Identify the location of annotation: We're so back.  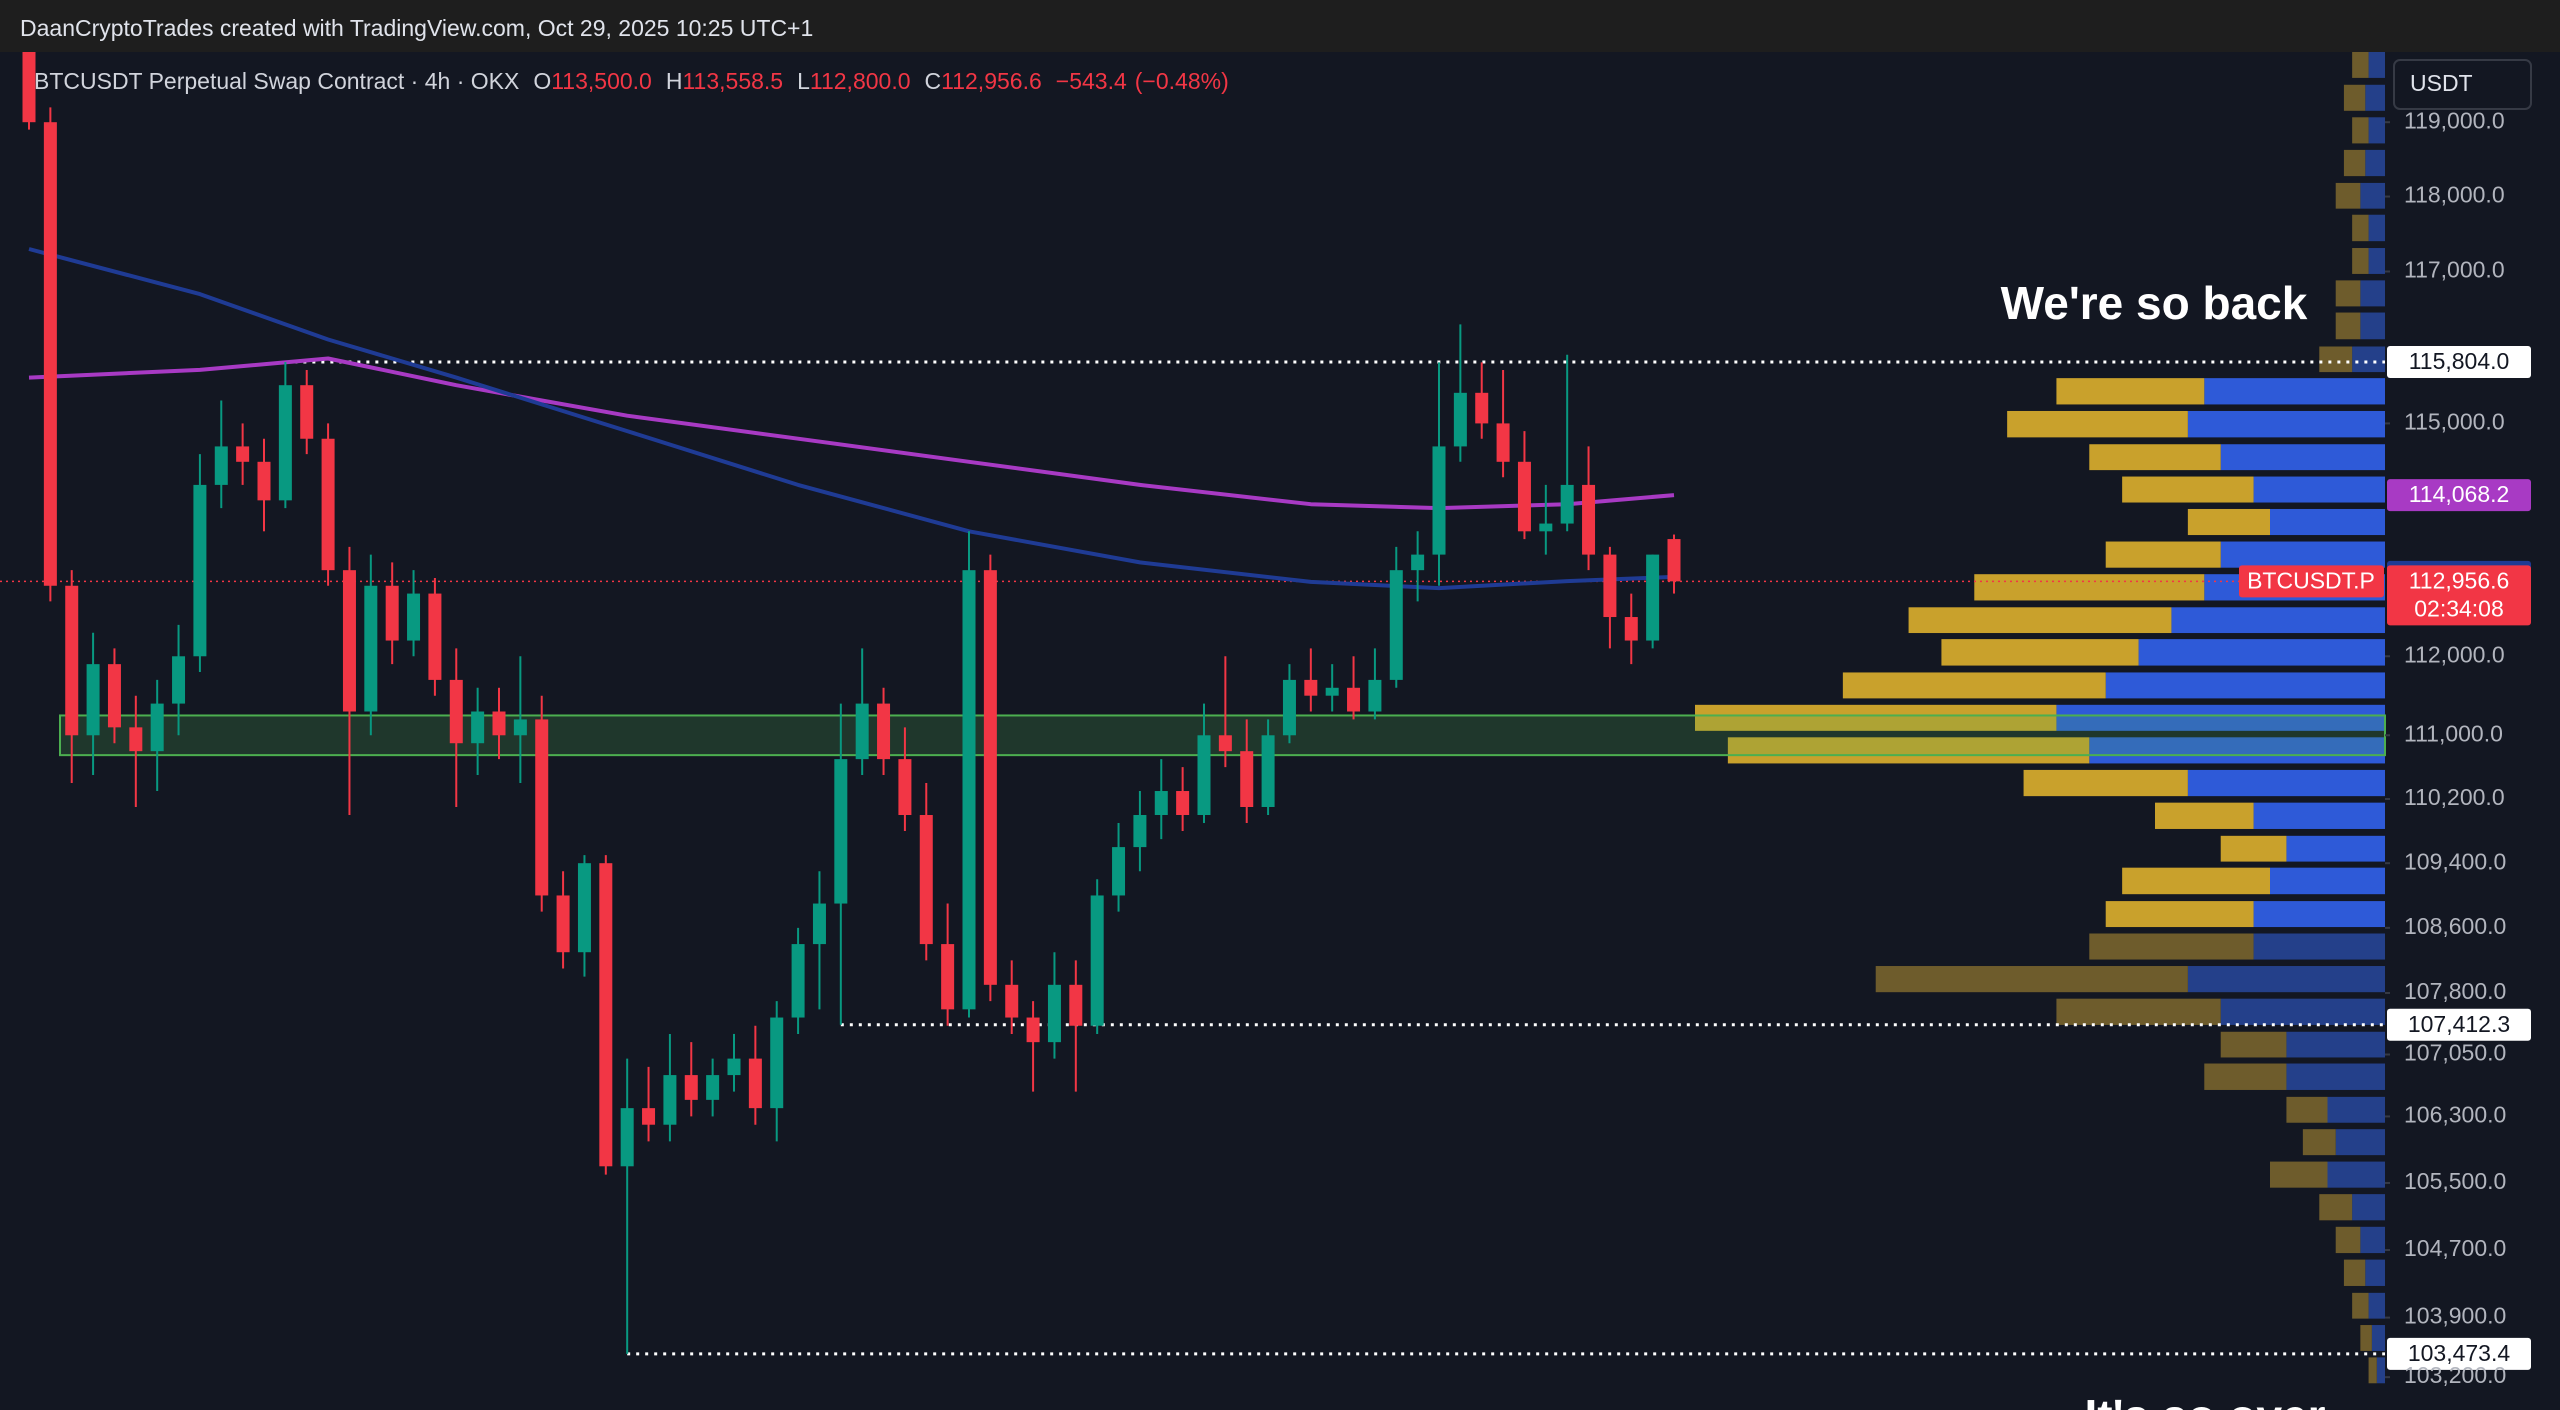
(2154, 303).